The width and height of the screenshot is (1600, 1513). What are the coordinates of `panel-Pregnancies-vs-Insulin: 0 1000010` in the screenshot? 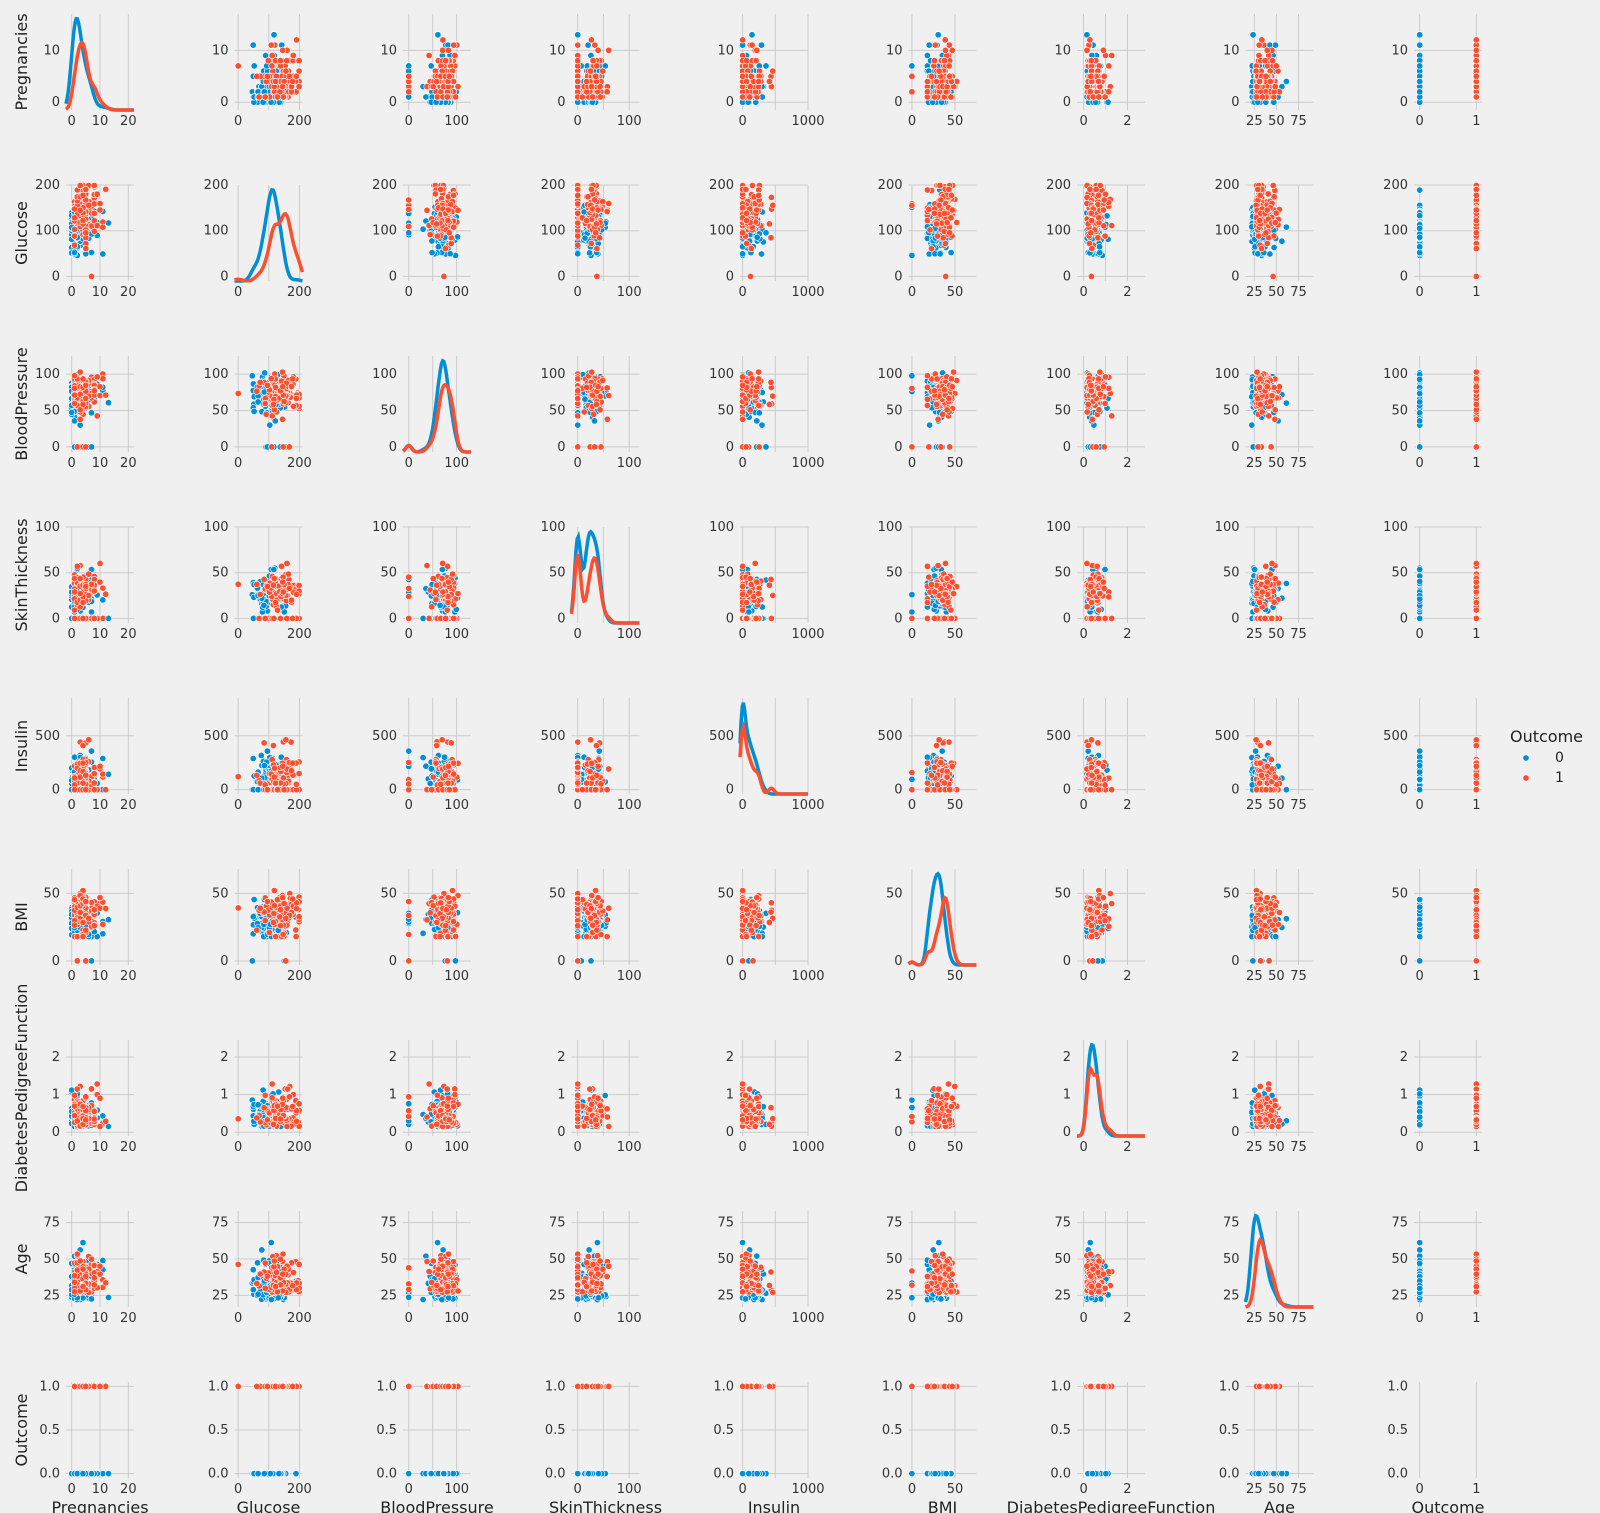 It's located at (770, 71).